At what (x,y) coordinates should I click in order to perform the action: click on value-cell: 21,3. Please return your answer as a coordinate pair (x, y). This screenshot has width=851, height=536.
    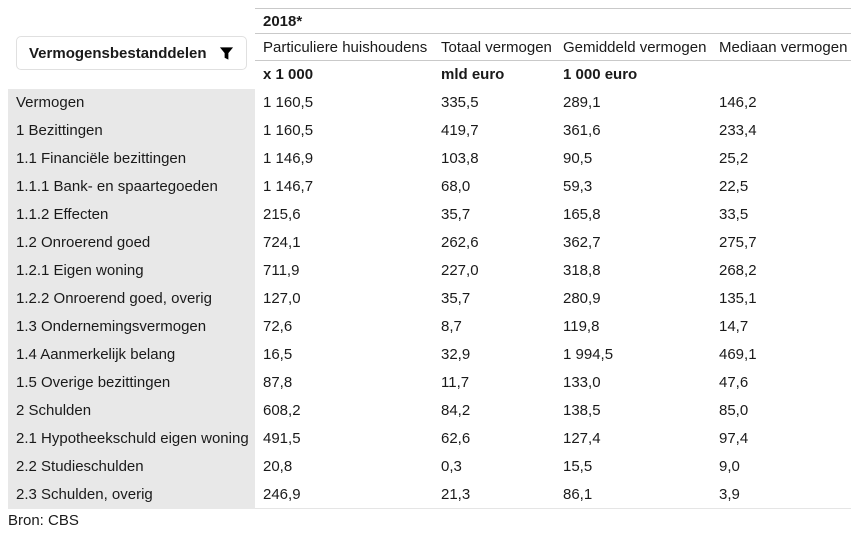
    Looking at the image, I should click on (494, 494).